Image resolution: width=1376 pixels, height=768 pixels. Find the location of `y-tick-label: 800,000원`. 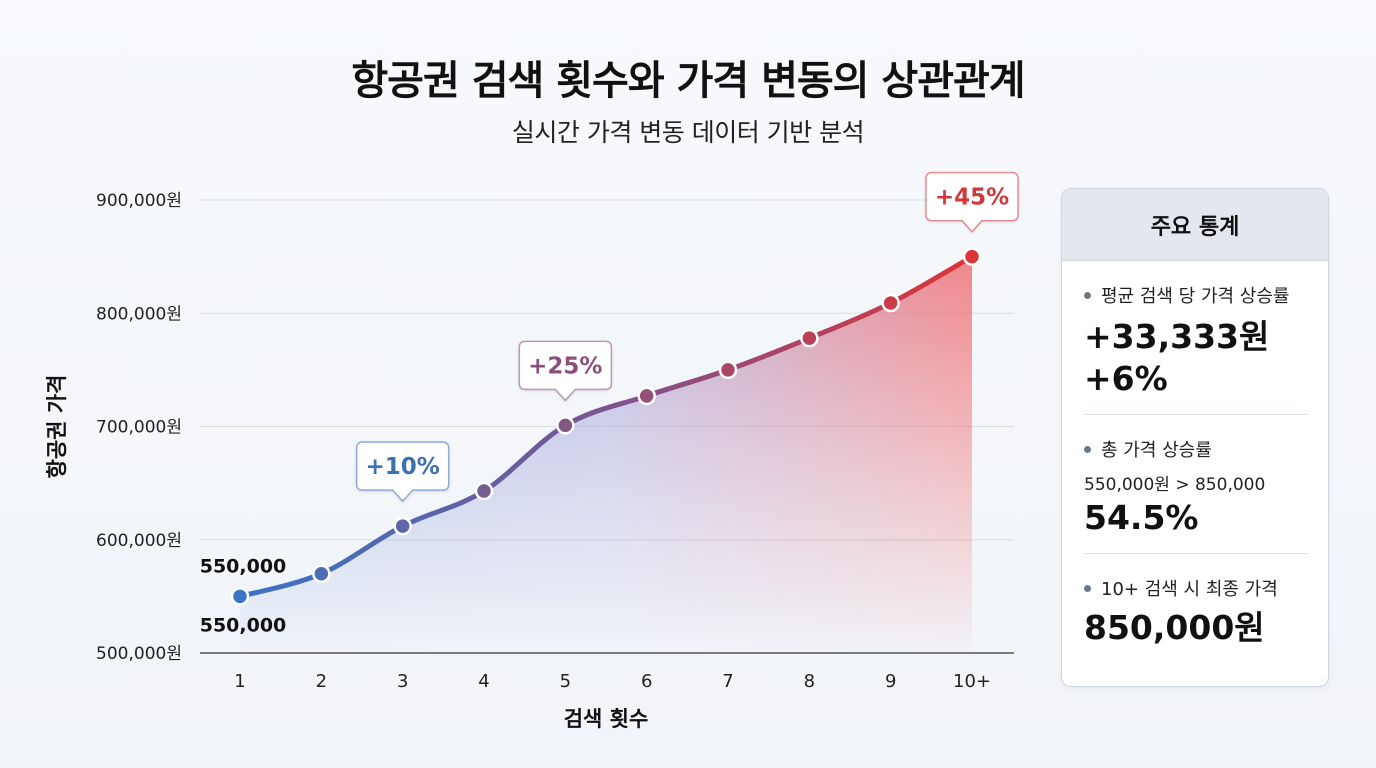

y-tick-label: 800,000원 is located at coordinates (139, 314).